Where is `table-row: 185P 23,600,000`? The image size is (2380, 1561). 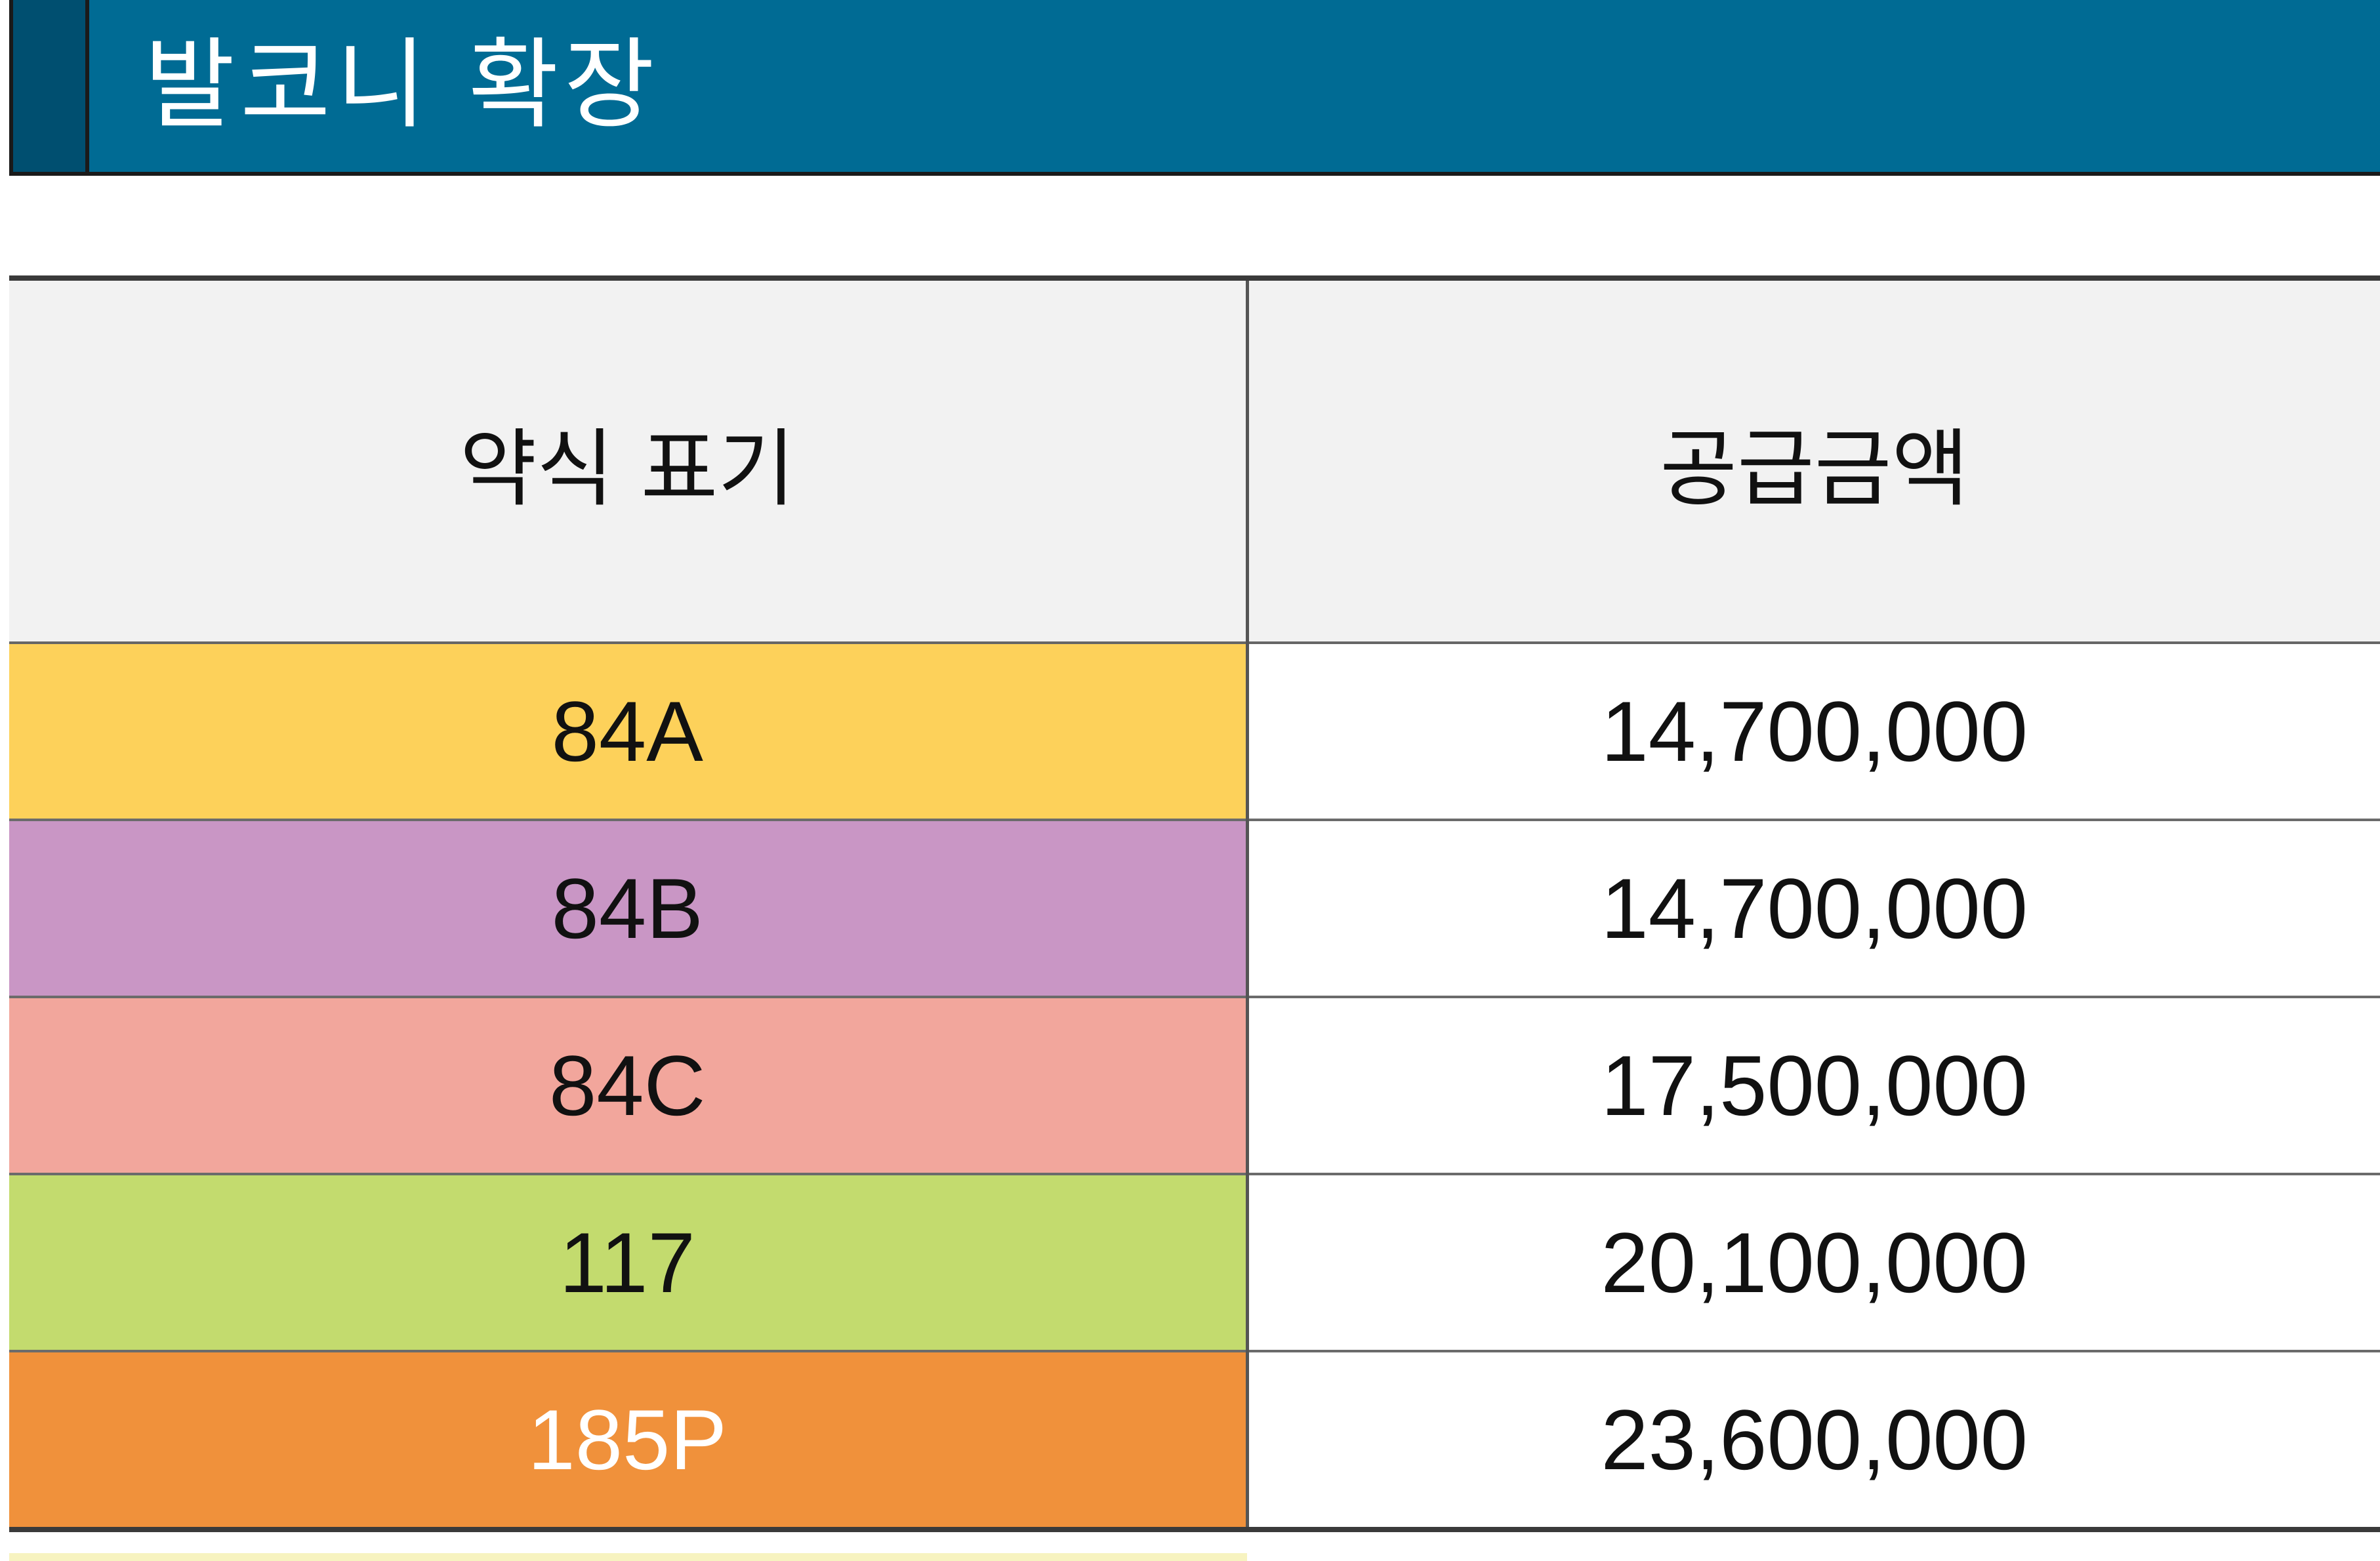
table-row: 185P 23,600,000 is located at coordinates (1194, 1441).